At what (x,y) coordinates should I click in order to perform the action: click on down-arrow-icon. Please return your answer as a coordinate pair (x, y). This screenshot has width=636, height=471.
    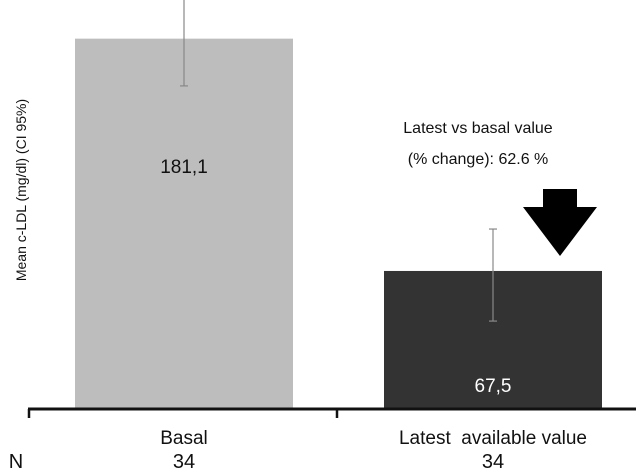
    Looking at the image, I should click on (560, 222).